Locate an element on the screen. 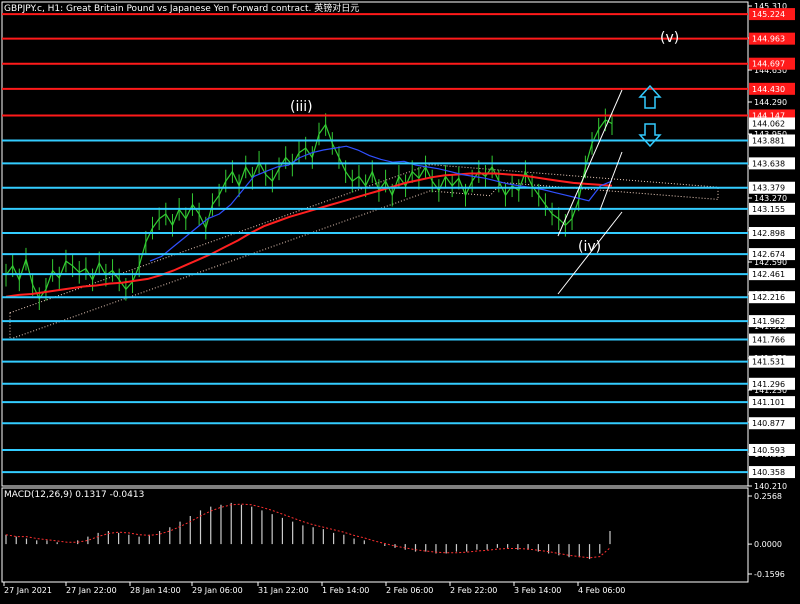 The width and height of the screenshot is (800, 604). wave-label-v: (v) is located at coordinates (669, 38).